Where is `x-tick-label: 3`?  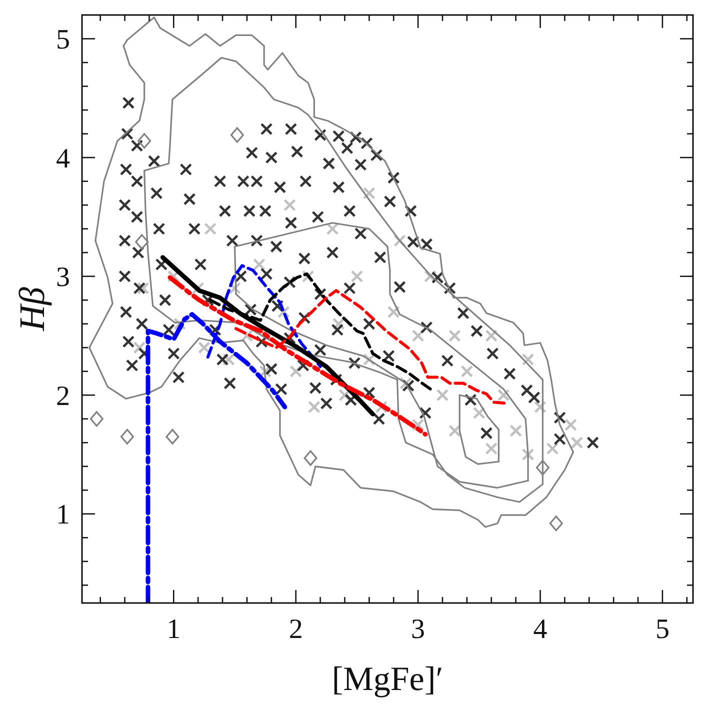 x-tick-label: 3 is located at coordinates (418, 629).